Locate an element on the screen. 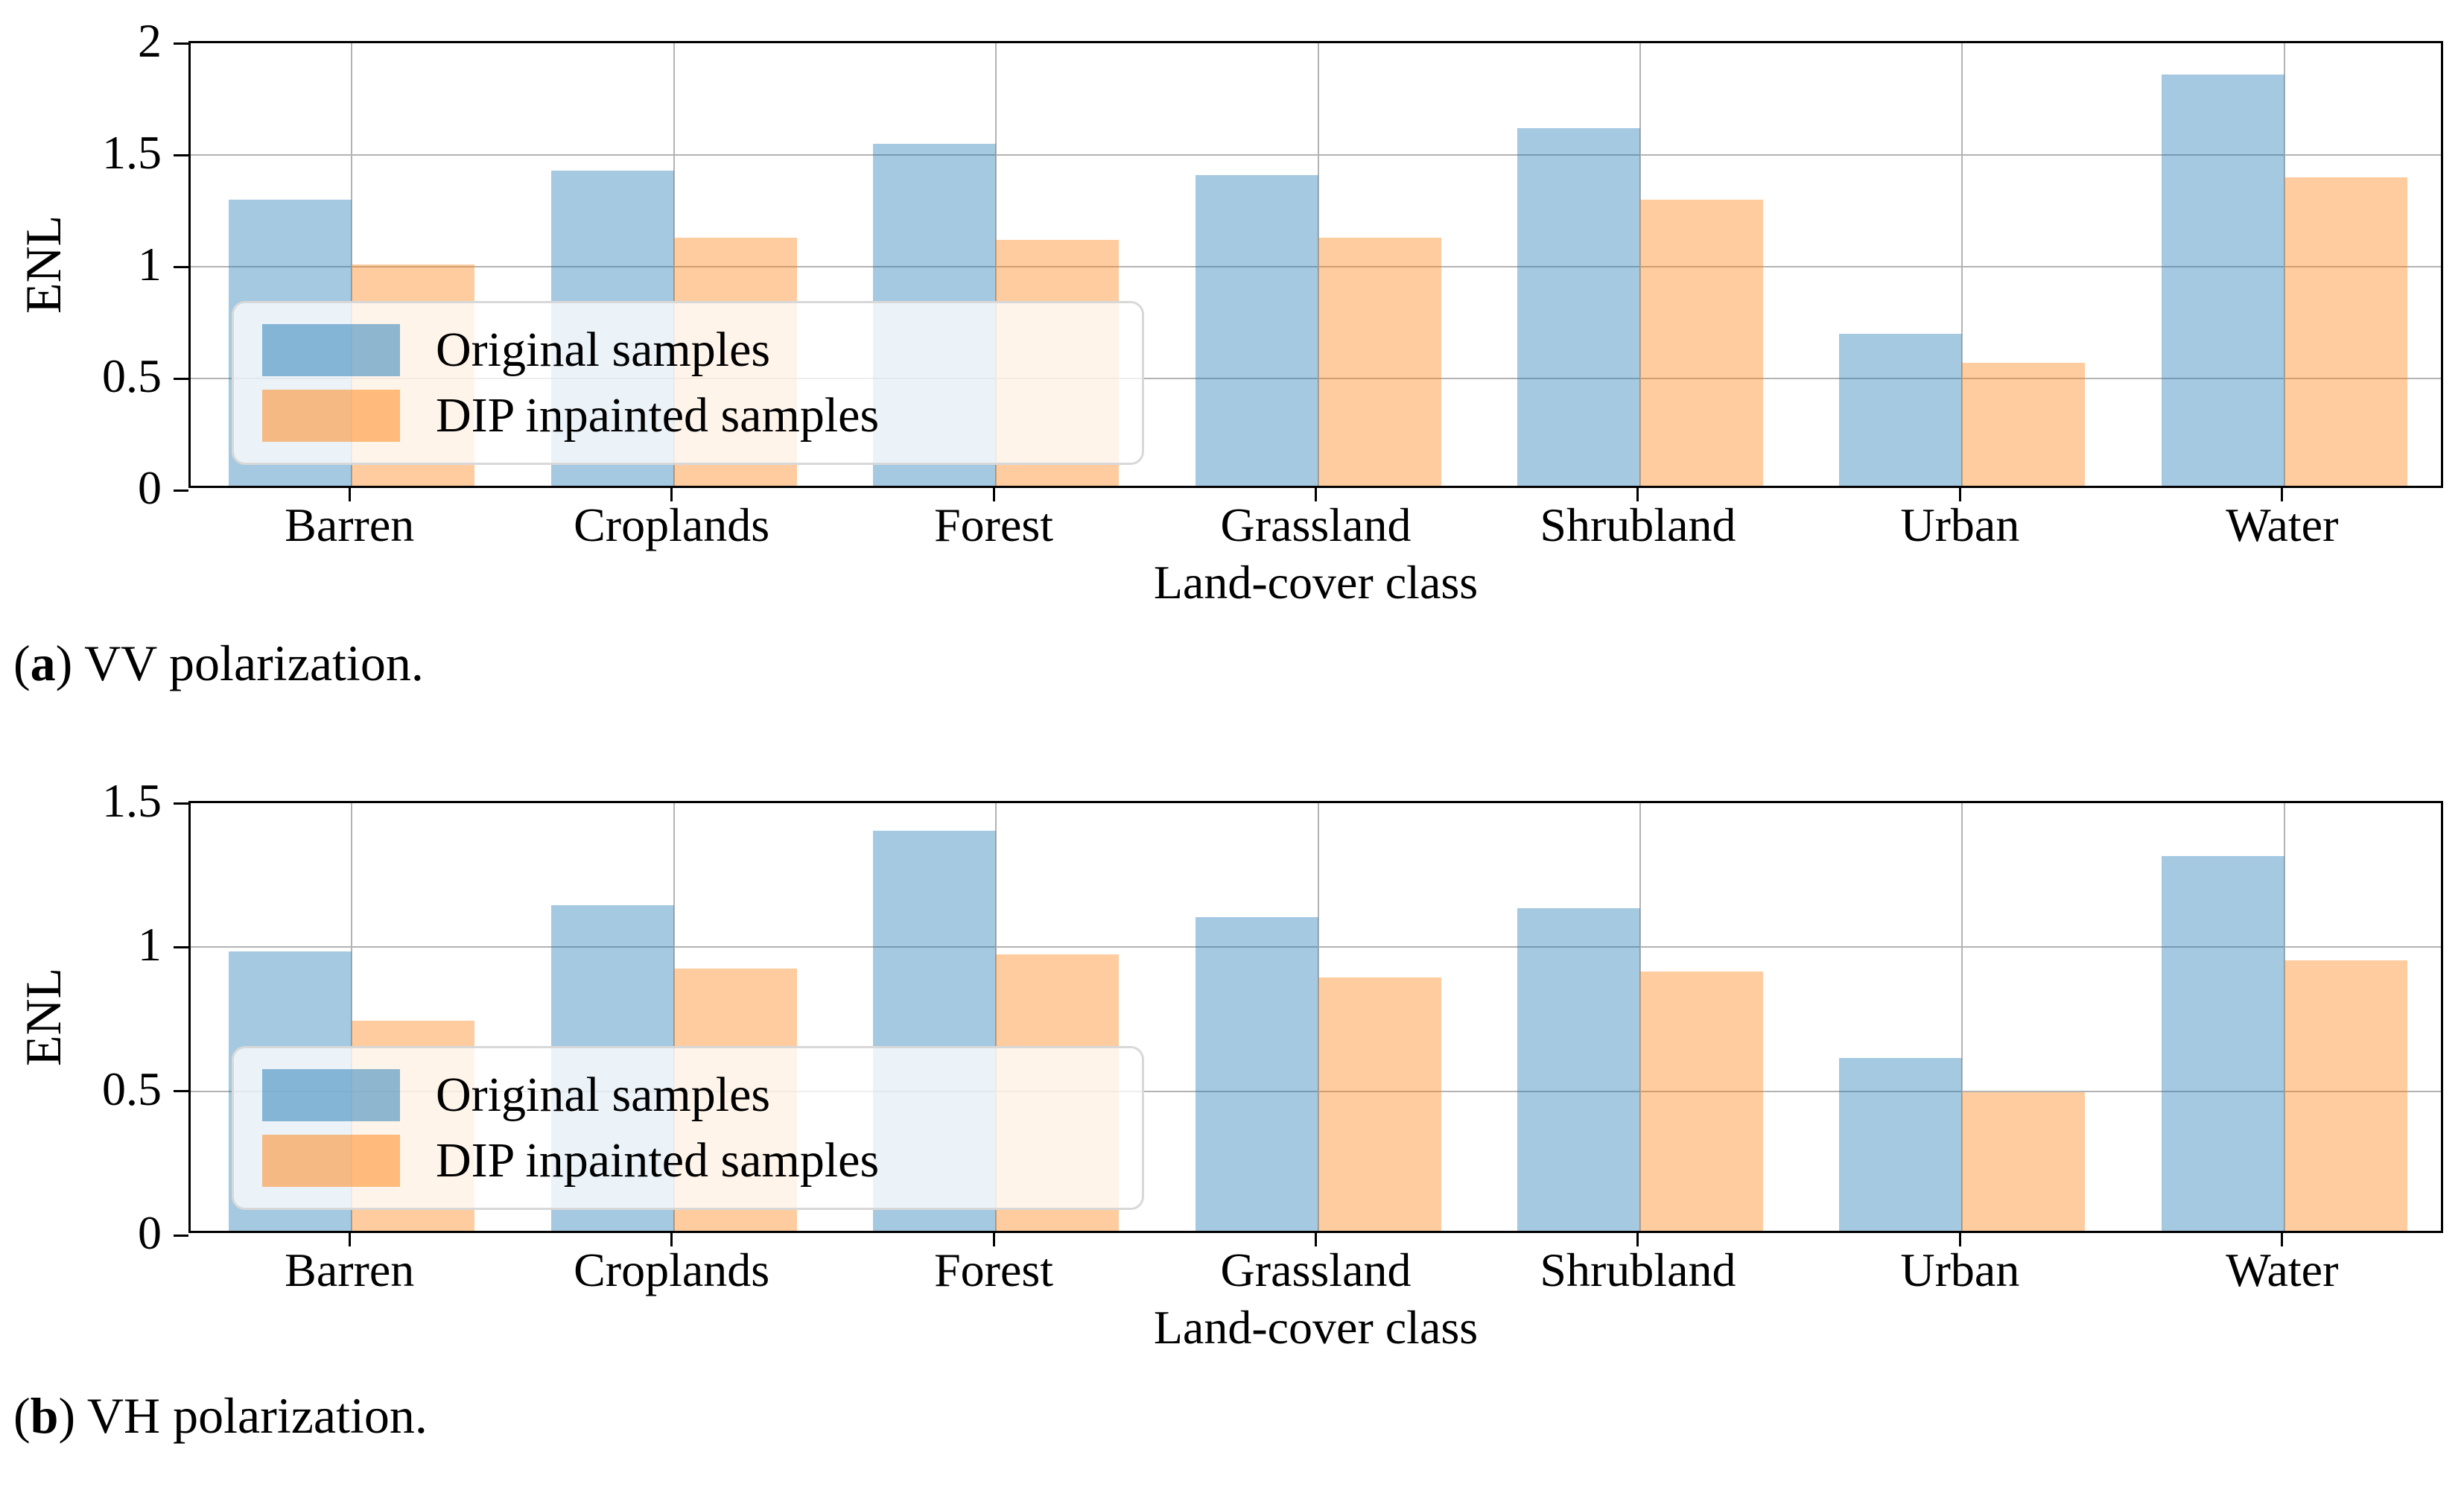  caption-b-pre: ( is located at coordinates (22, 1415).